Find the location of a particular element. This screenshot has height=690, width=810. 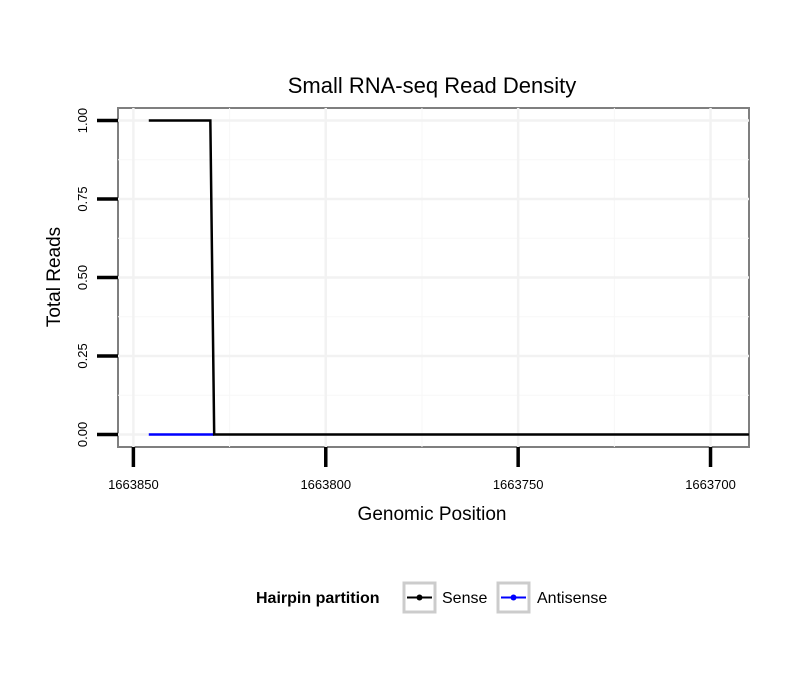

legend-title: Hairpin partition is located at coordinates (318, 598).